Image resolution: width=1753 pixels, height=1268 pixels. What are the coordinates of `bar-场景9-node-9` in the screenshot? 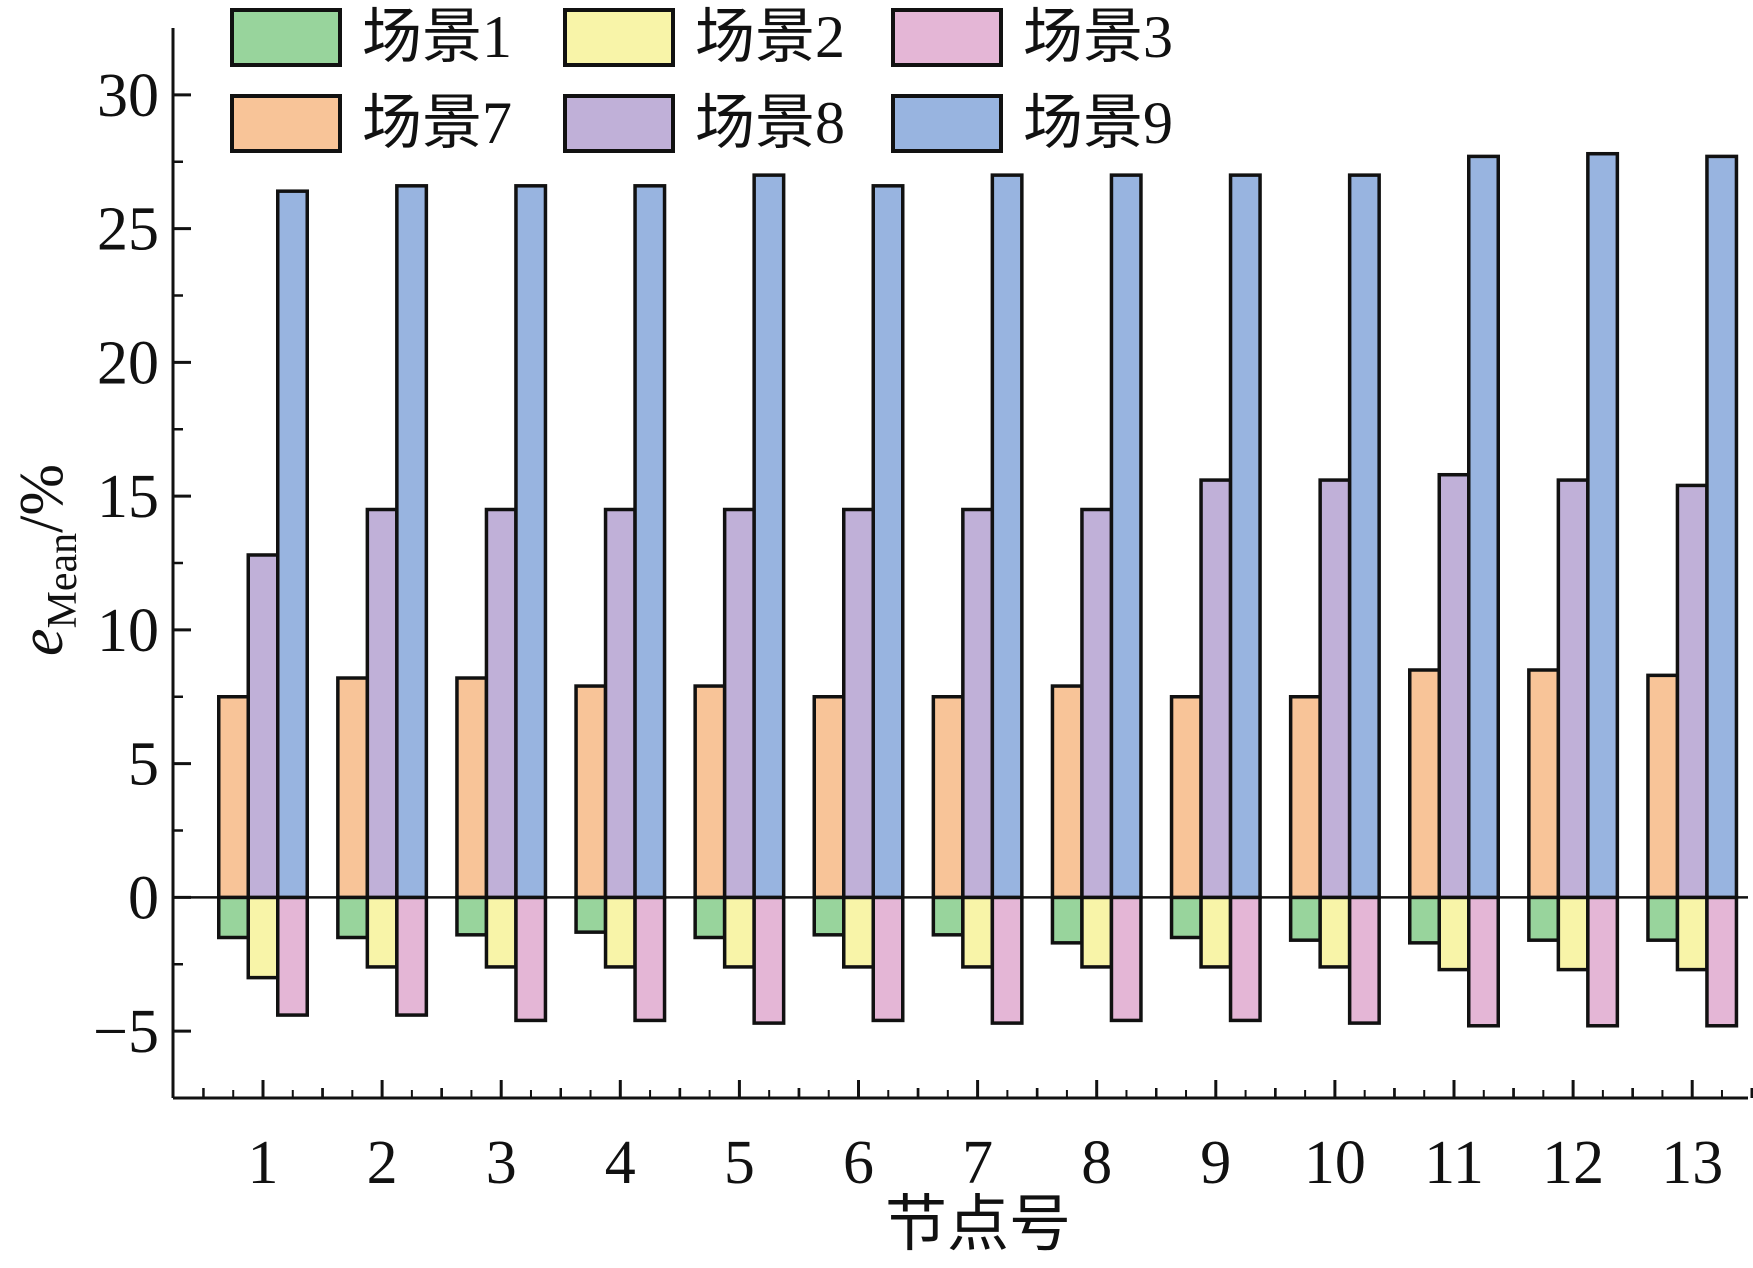 It's located at (1245, 536).